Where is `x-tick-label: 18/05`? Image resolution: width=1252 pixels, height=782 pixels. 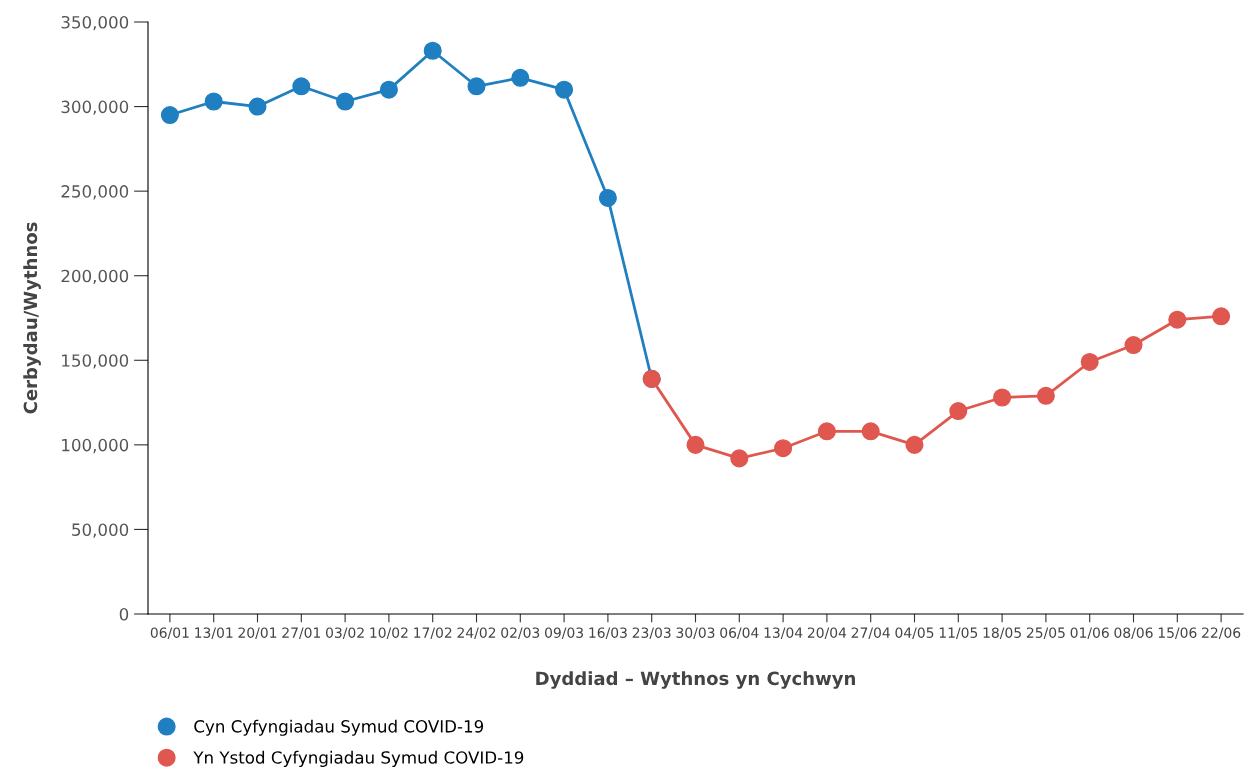 x-tick-label: 18/05 is located at coordinates (1002, 633).